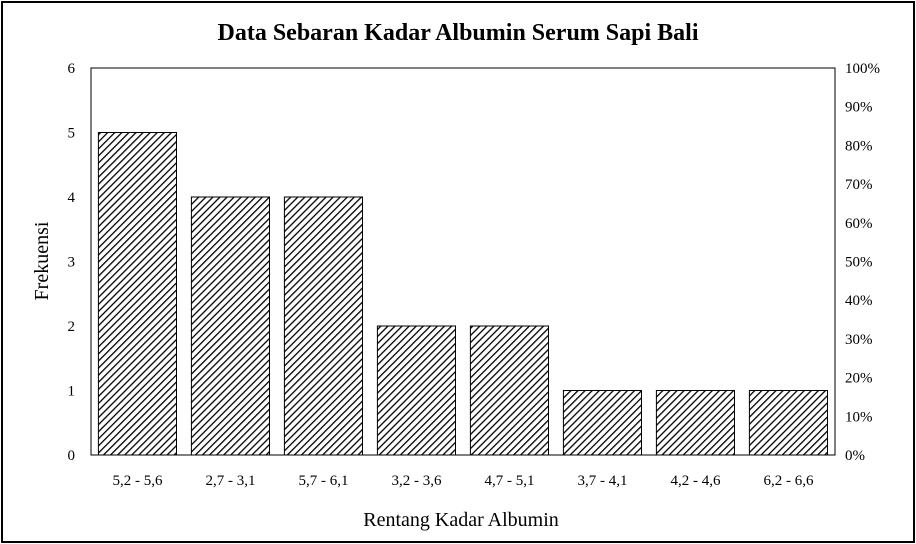 This screenshot has width=916, height=544. I want to click on y2-tick-label: 10%, so click(859, 417).